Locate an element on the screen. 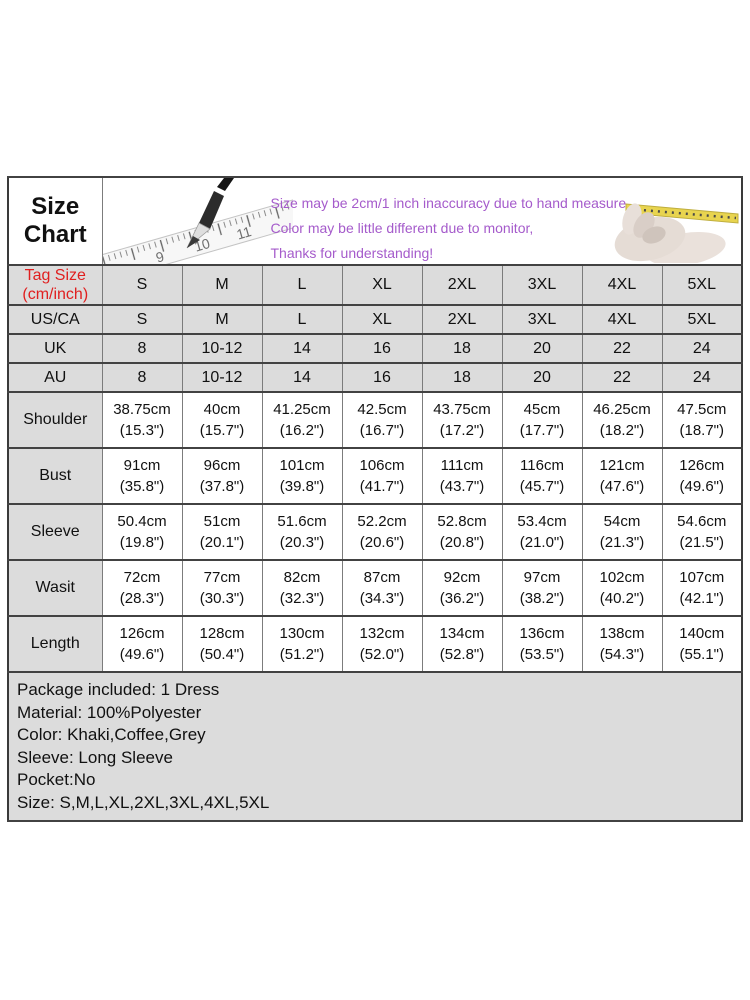 The height and width of the screenshot is (1000, 750). measurement-cell: 107cm (42.1") is located at coordinates (702, 588).